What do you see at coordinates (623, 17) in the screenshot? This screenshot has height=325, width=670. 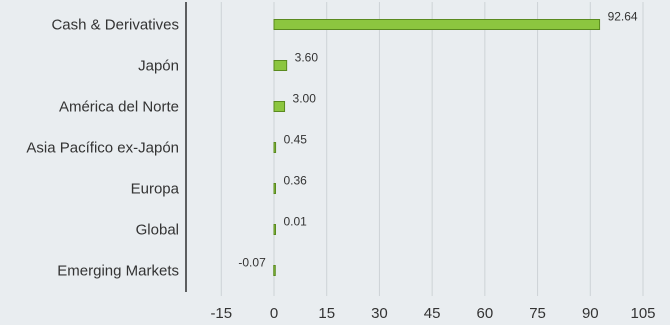 I see `data-label: 92.64` at bounding box center [623, 17].